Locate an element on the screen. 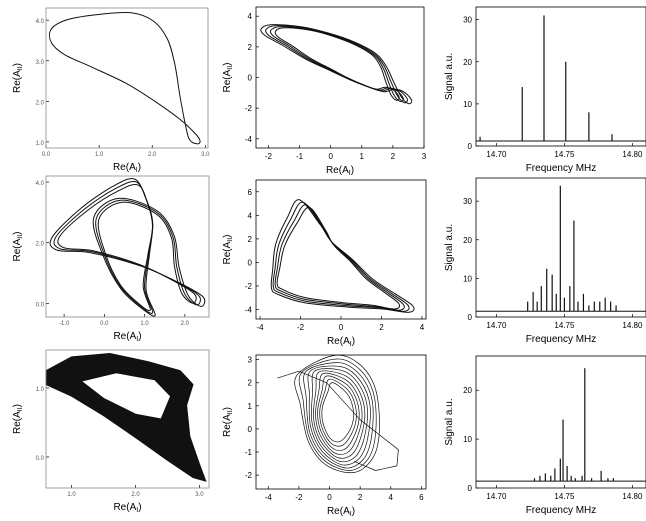 This screenshot has height=521, width=646. x-tick-label: 1 is located at coordinates (362, 156).